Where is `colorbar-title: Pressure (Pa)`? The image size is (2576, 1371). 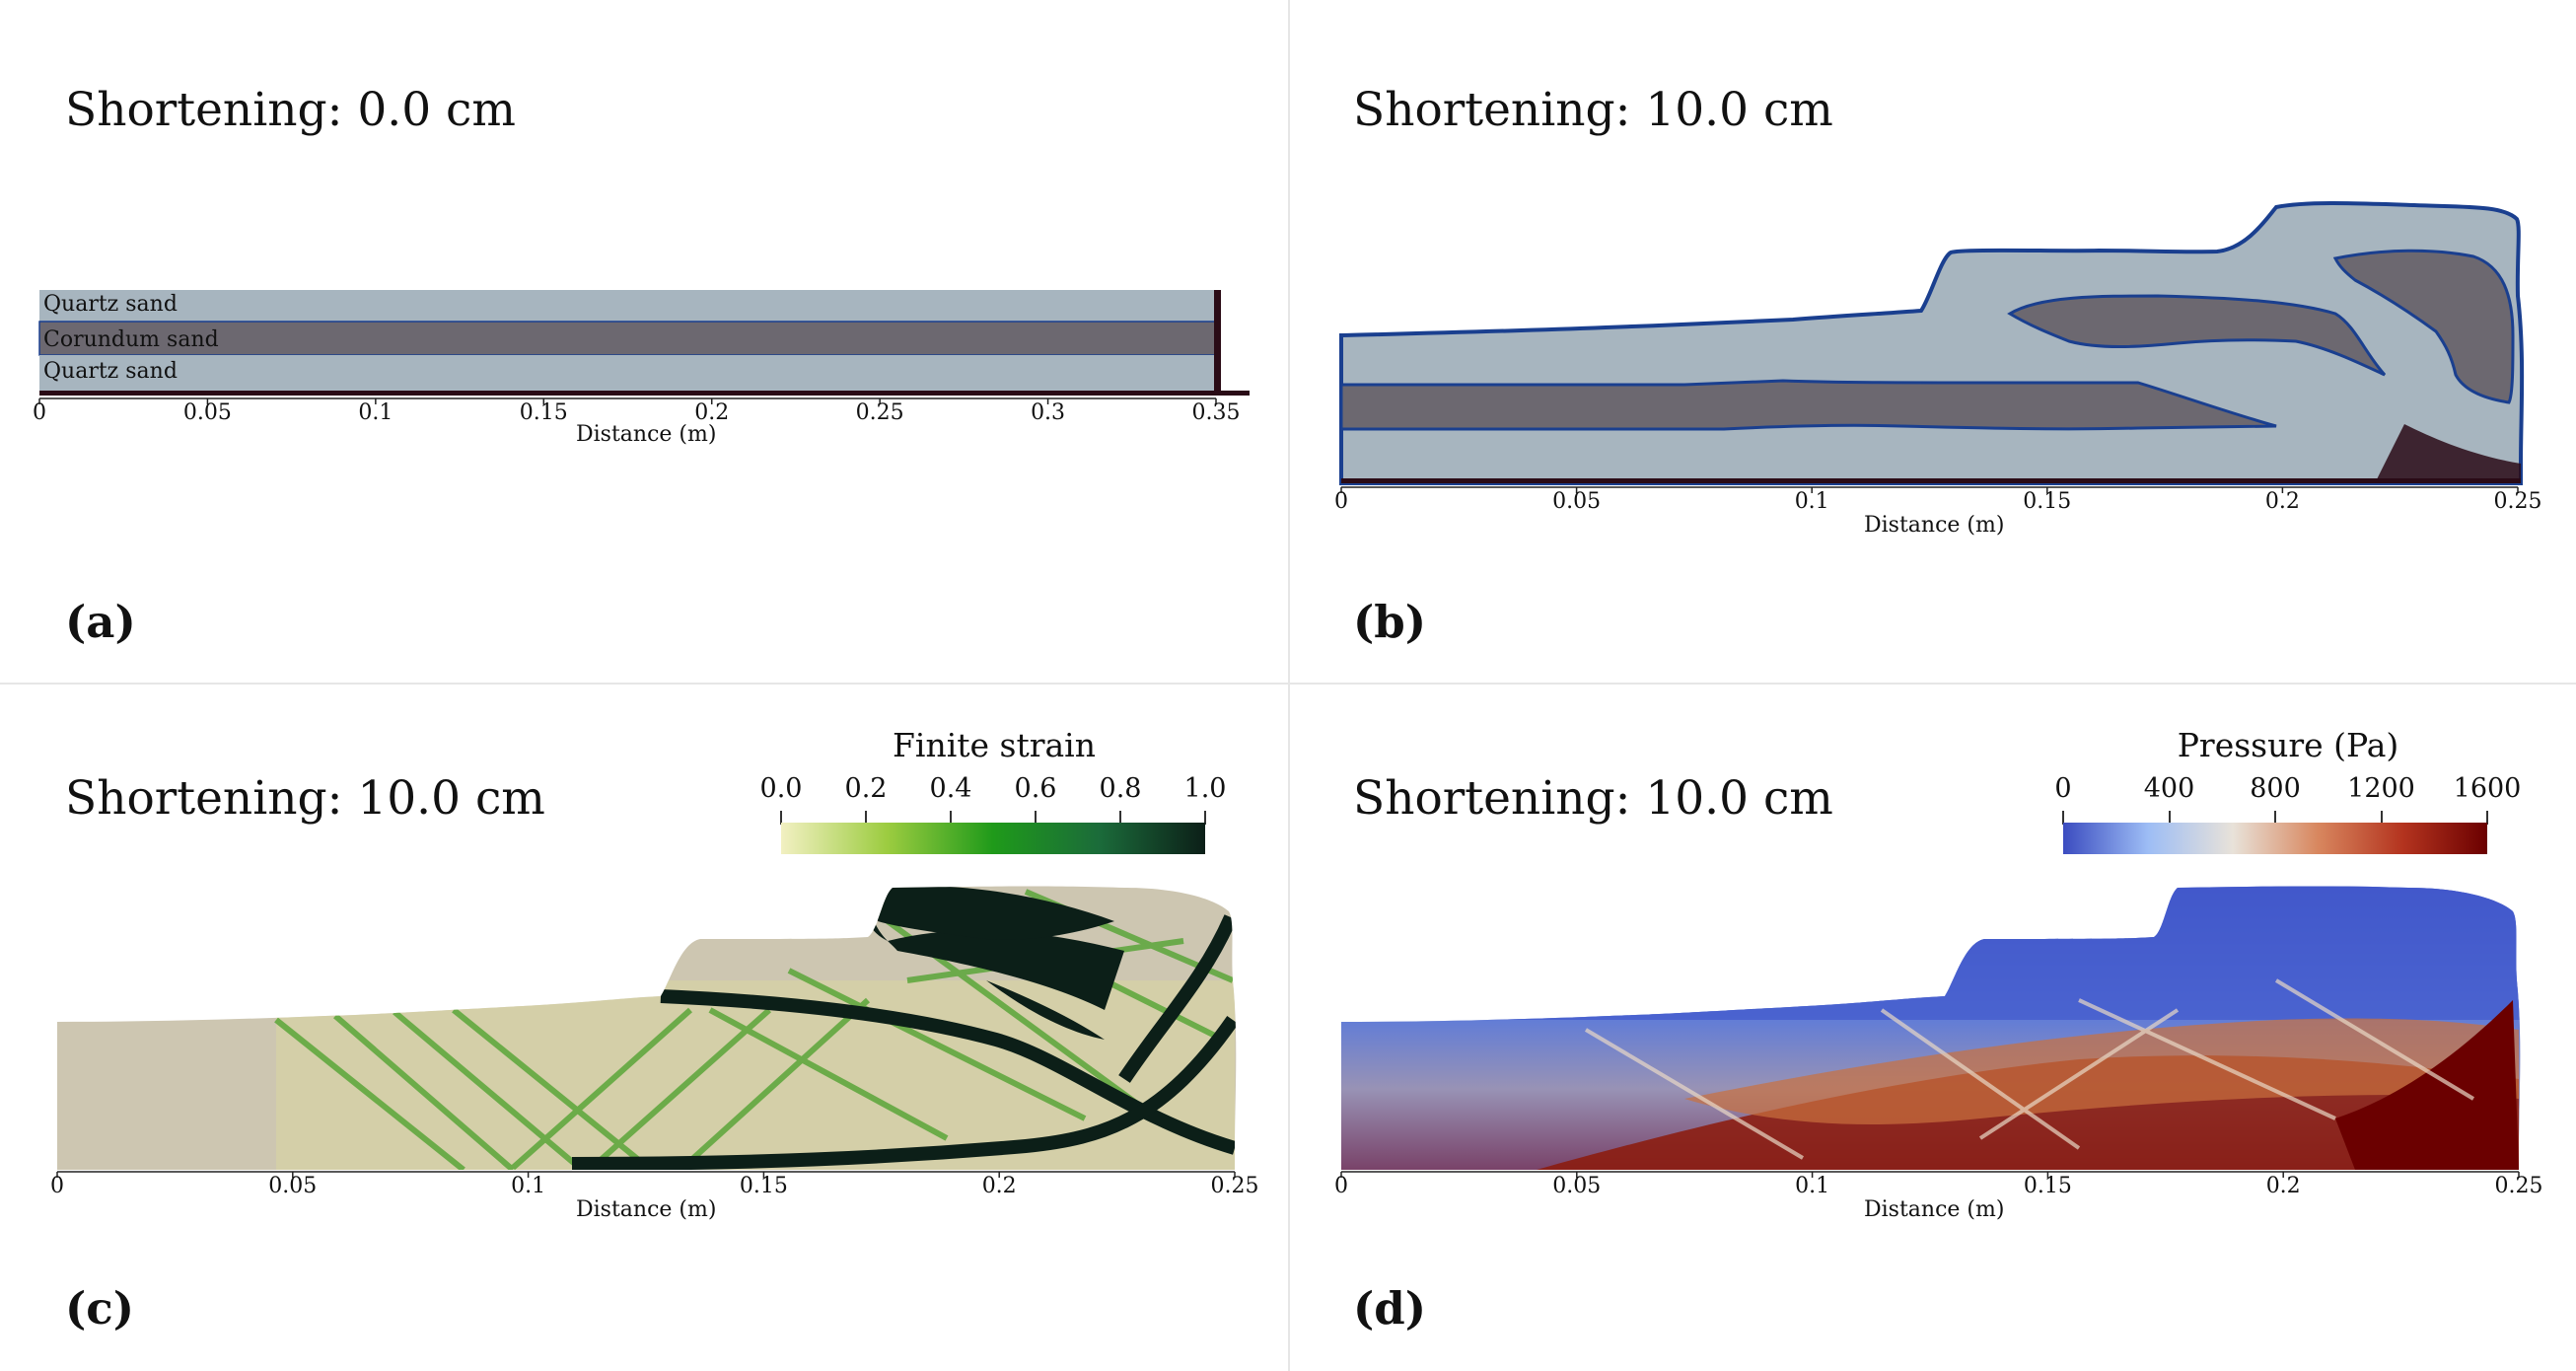
colorbar-title: Pressure (Pa) is located at coordinates (2288, 745).